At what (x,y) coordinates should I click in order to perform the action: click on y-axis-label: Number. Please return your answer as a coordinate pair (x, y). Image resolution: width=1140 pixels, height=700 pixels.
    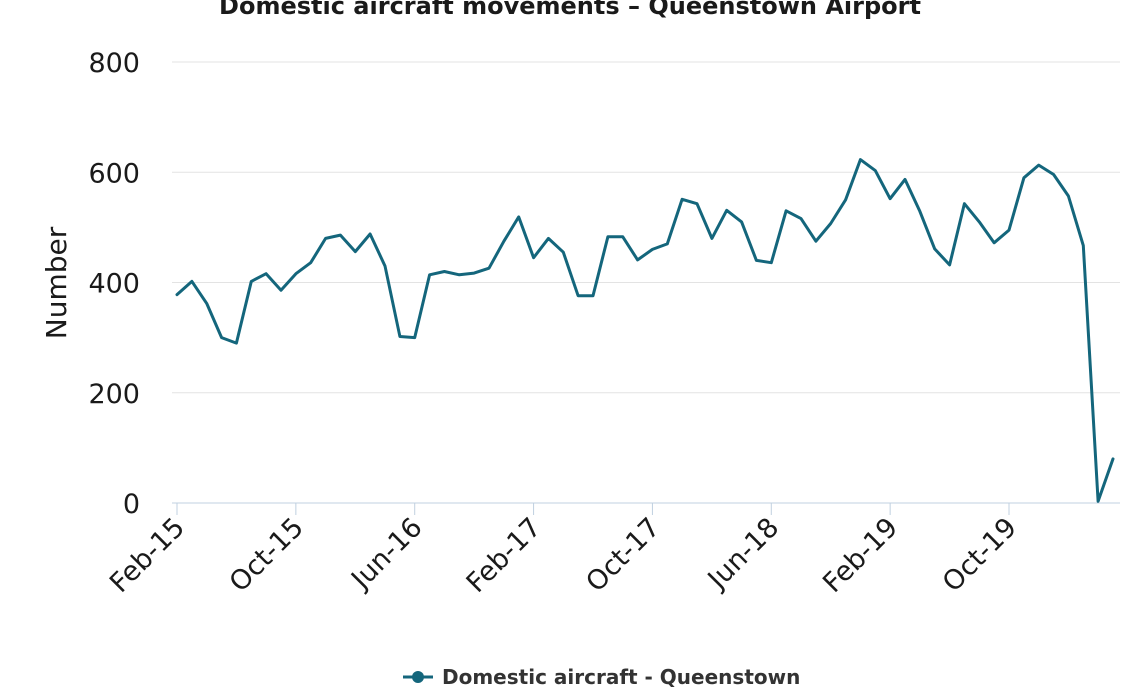
    Looking at the image, I should click on (56, 282).